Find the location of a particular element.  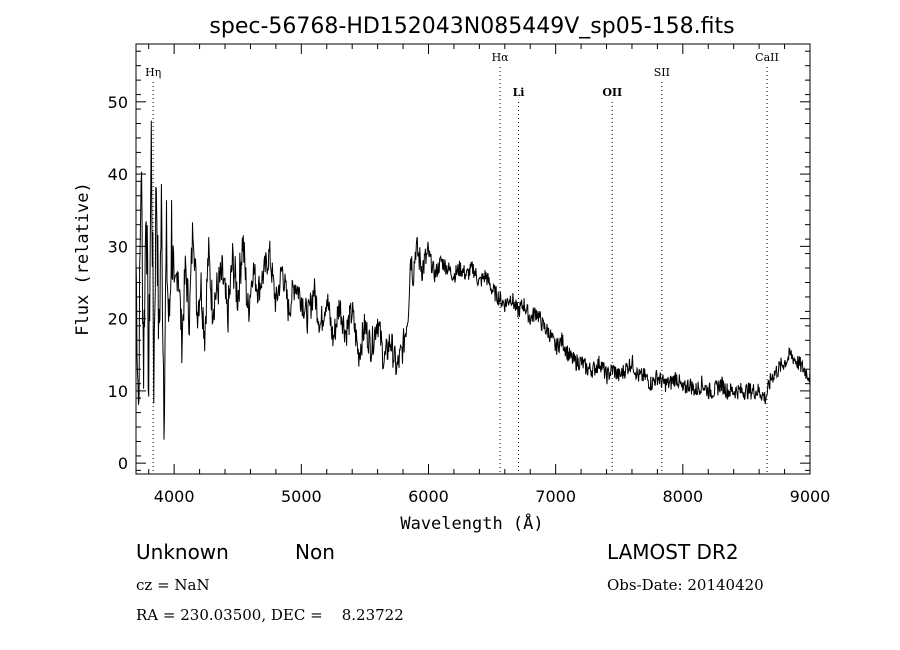

line-marker-label: Hα is located at coordinates (501, 57).